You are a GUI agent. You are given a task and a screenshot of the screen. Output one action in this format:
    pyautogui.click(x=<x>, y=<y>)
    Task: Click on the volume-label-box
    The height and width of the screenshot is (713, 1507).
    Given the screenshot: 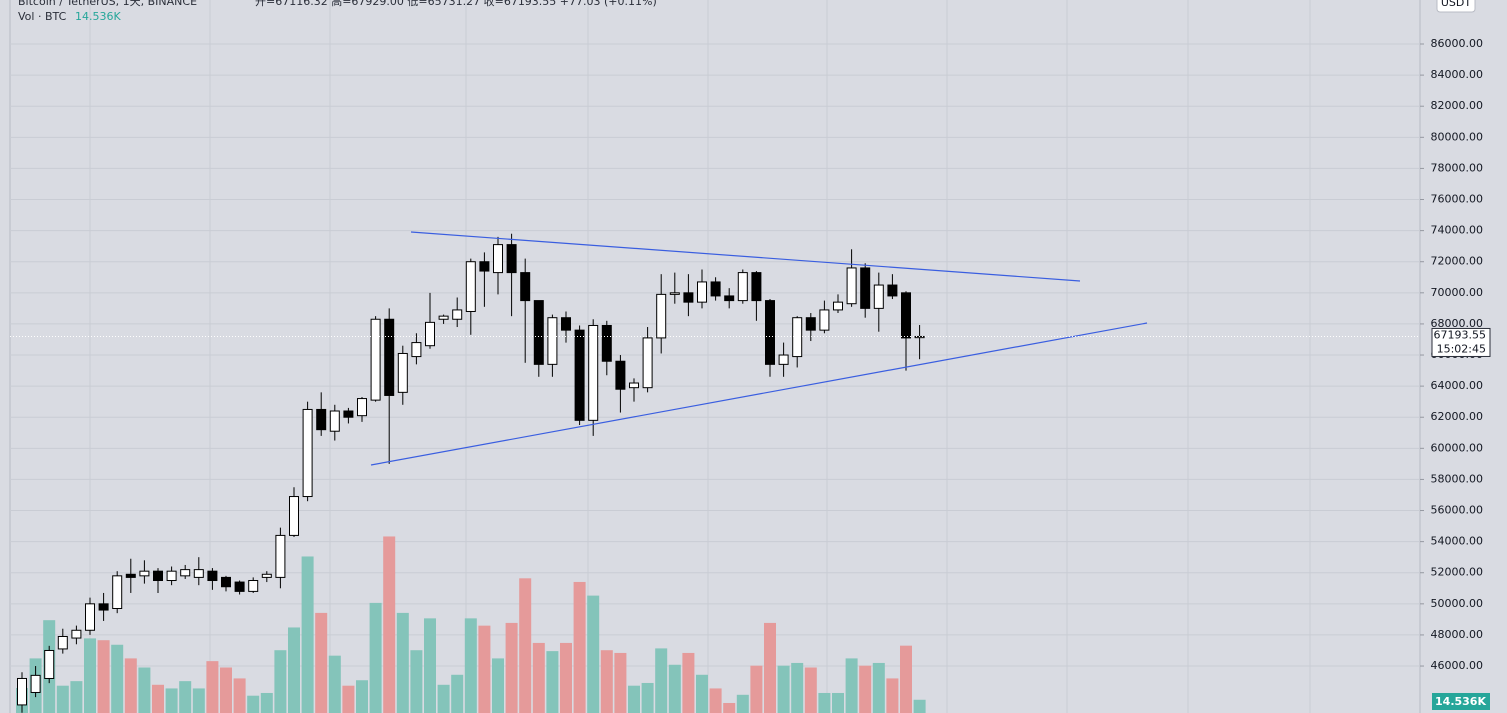 What is the action you would take?
    pyautogui.click(x=1461, y=701)
    